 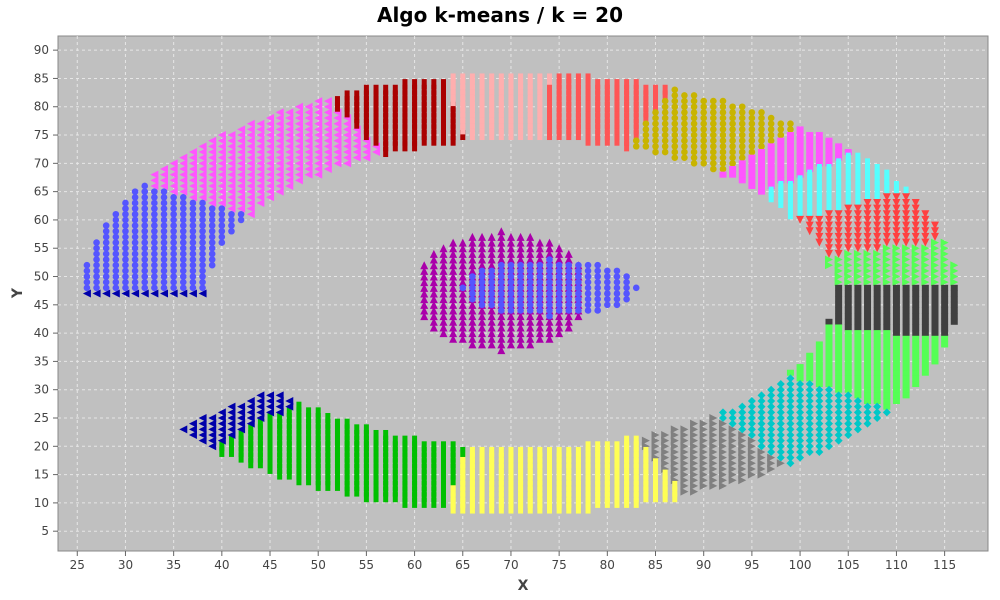 What do you see at coordinates (318, 565) in the screenshot?
I see `x-tick-label: 50` at bounding box center [318, 565].